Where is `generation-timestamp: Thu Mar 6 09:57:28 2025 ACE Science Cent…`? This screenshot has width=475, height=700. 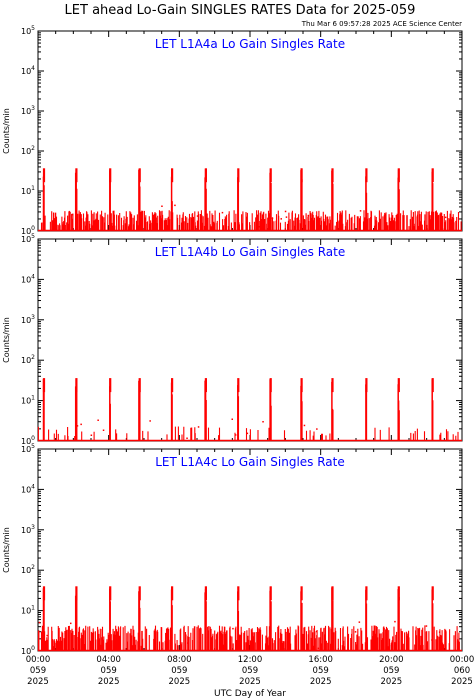
generation-timestamp: Thu Mar 6 09:57:28 2025 ACE Science Cent… is located at coordinates (381, 24).